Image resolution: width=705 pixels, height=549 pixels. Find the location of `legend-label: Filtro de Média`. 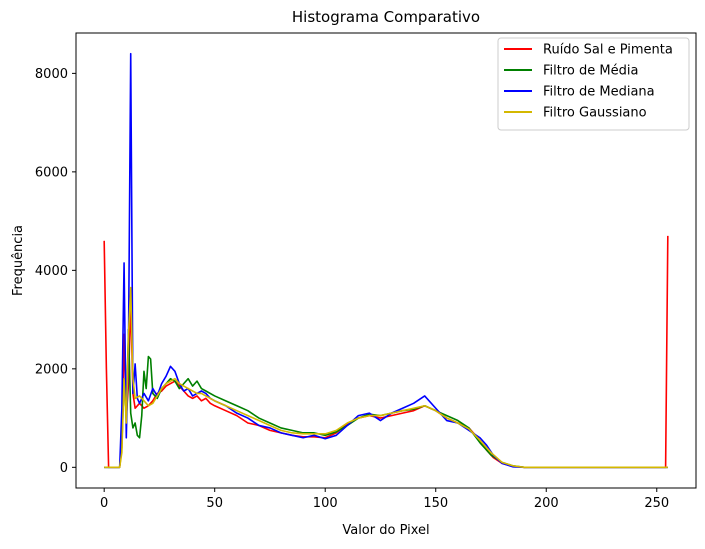

legend-label: Filtro de Média is located at coordinates (590, 71).